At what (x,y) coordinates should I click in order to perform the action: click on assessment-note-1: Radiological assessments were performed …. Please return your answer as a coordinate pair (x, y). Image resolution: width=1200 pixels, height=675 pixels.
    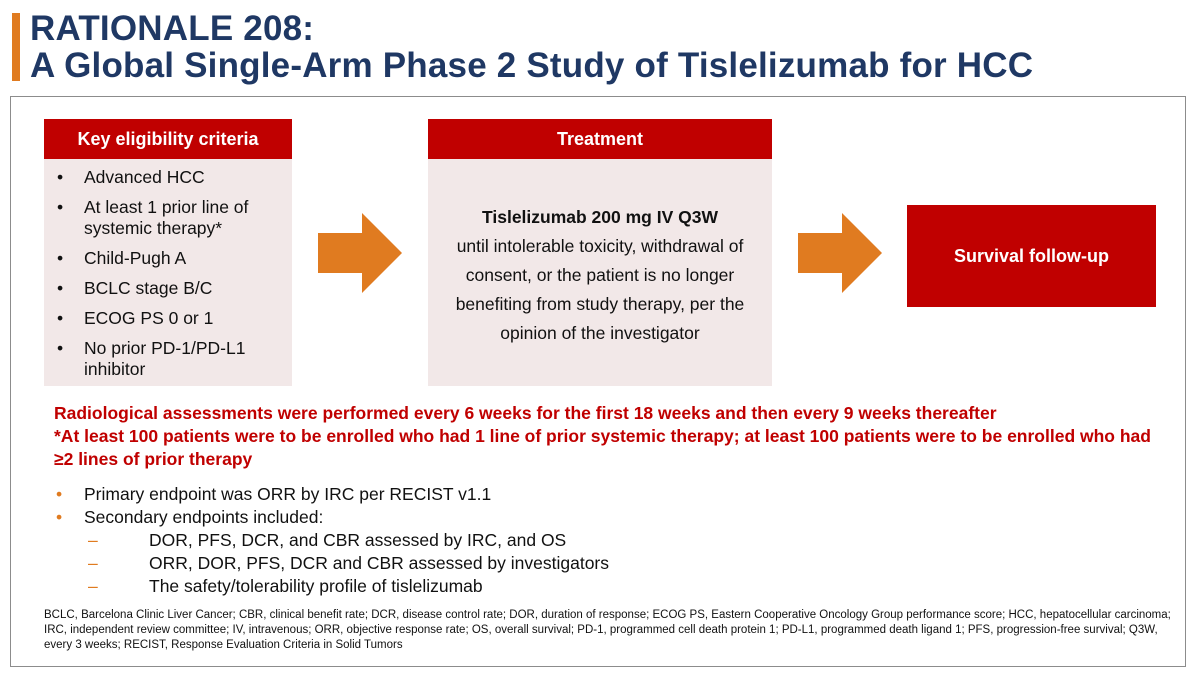
    Looking at the image, I should click on (525, 413).